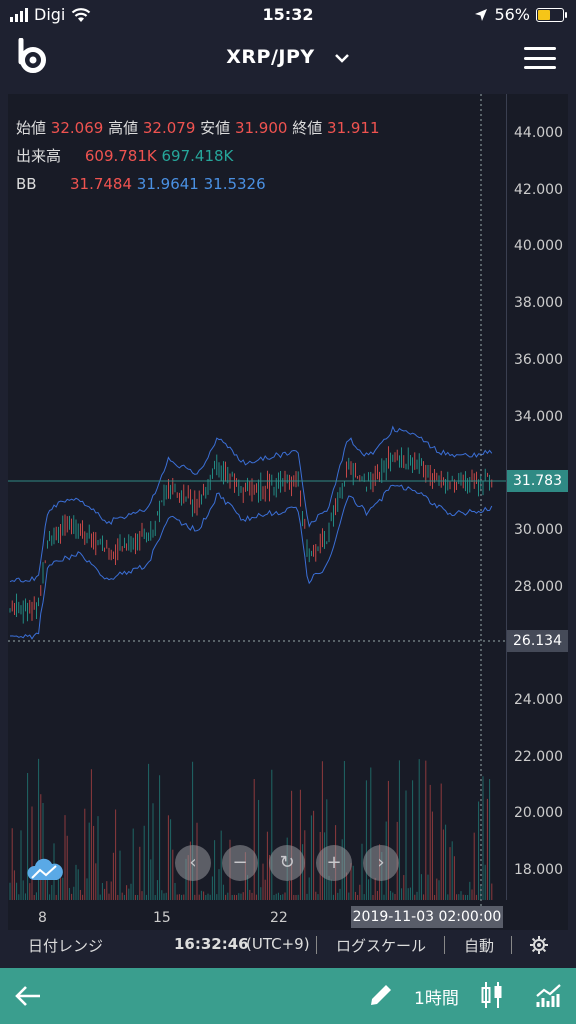 The image size is (576, 1024). I want to click on pair-label: XRP/JPY, so click(270, 57).